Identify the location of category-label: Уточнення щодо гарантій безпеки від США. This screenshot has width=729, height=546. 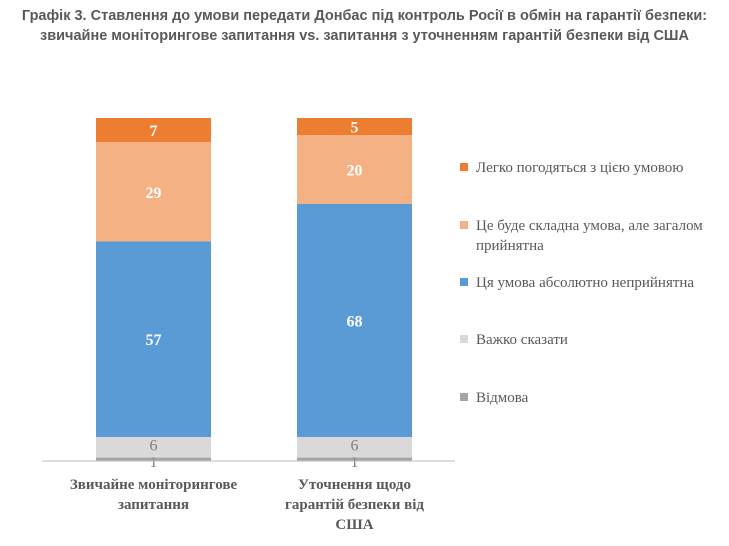
(354, 505).